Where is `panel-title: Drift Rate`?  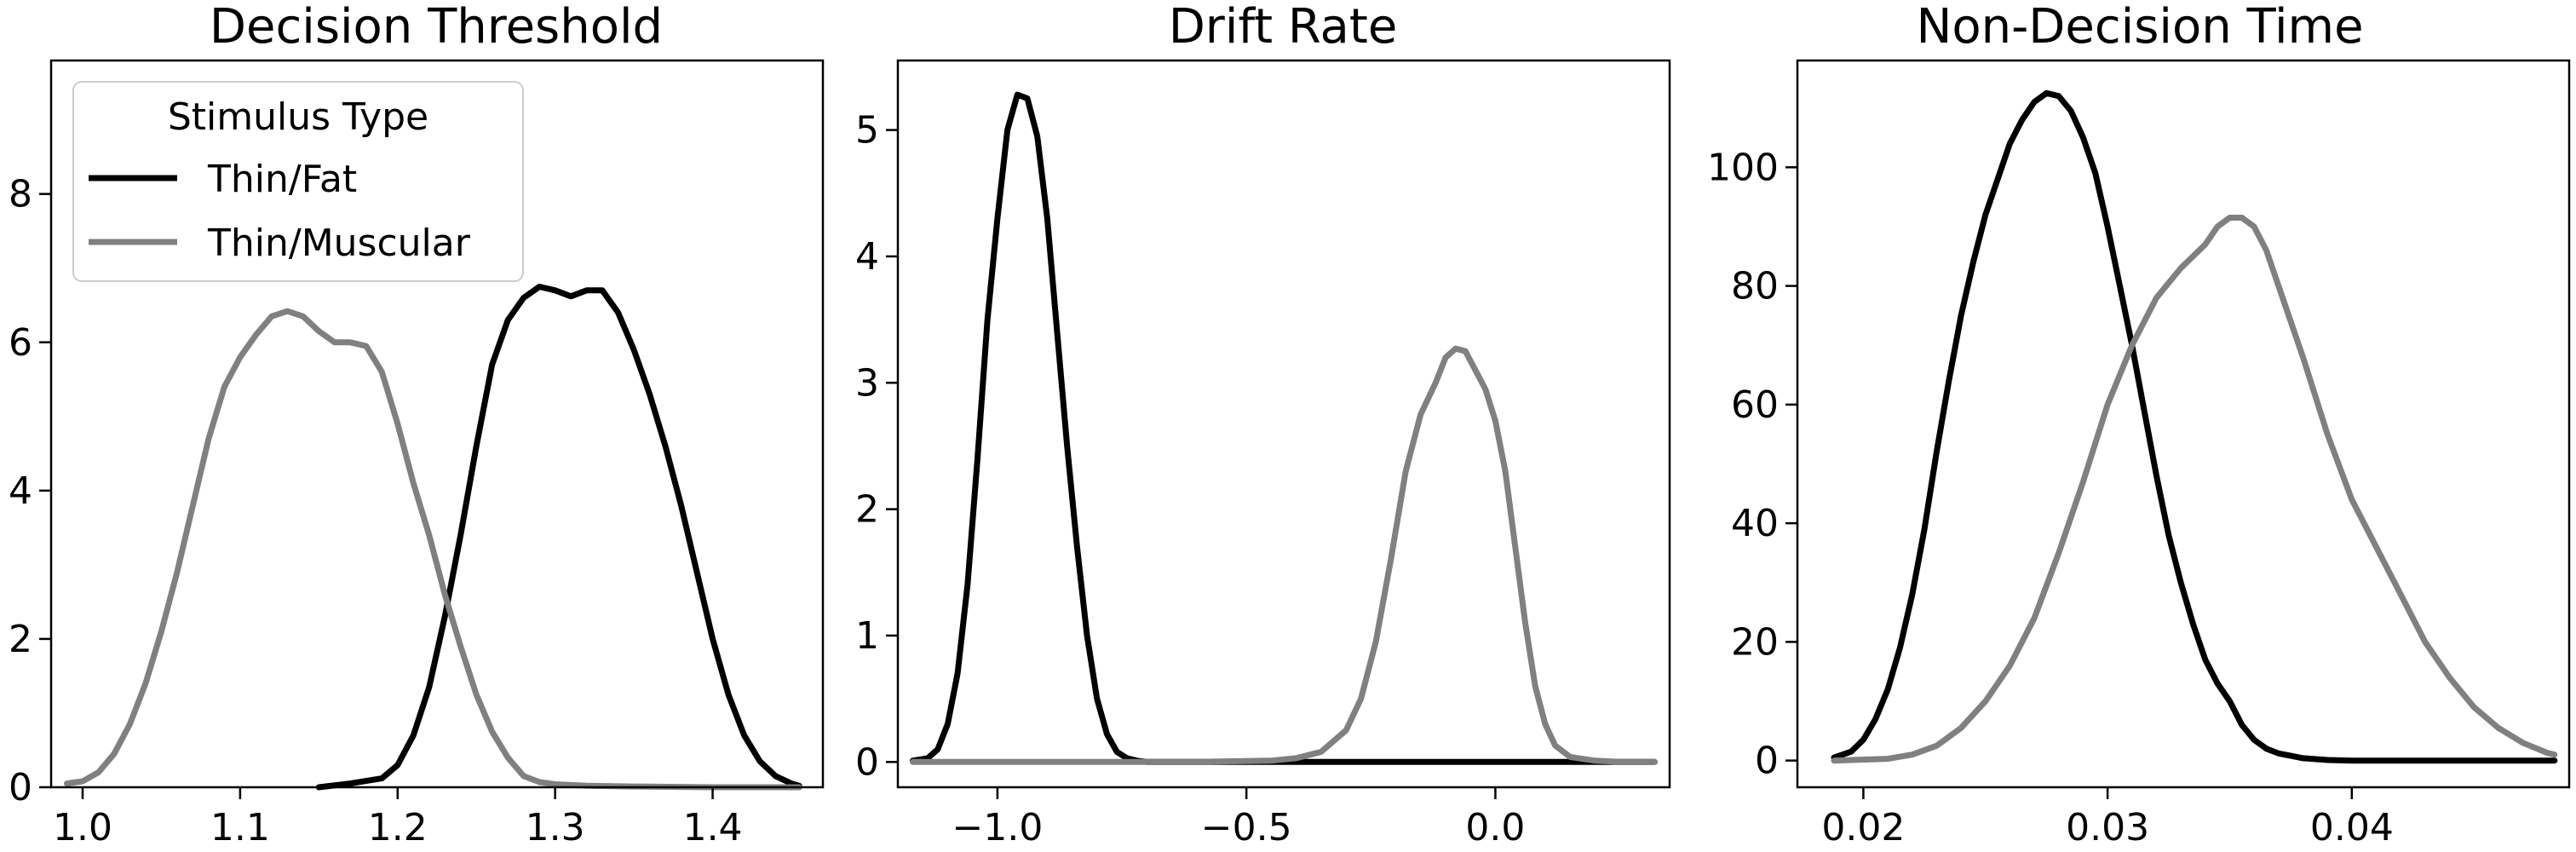 panel-title: Drift Rate is located at coordinates (1284, 27).